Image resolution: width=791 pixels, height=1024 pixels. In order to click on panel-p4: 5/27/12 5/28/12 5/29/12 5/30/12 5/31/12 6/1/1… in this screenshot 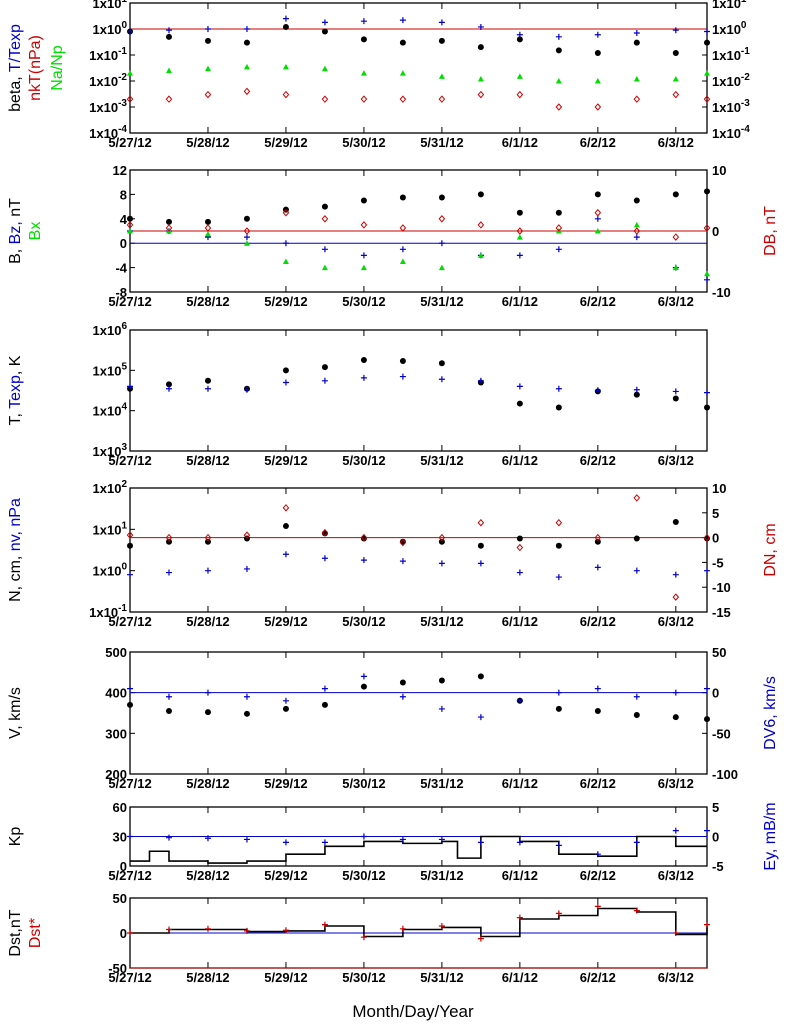, I will do `click(393, 554)`.